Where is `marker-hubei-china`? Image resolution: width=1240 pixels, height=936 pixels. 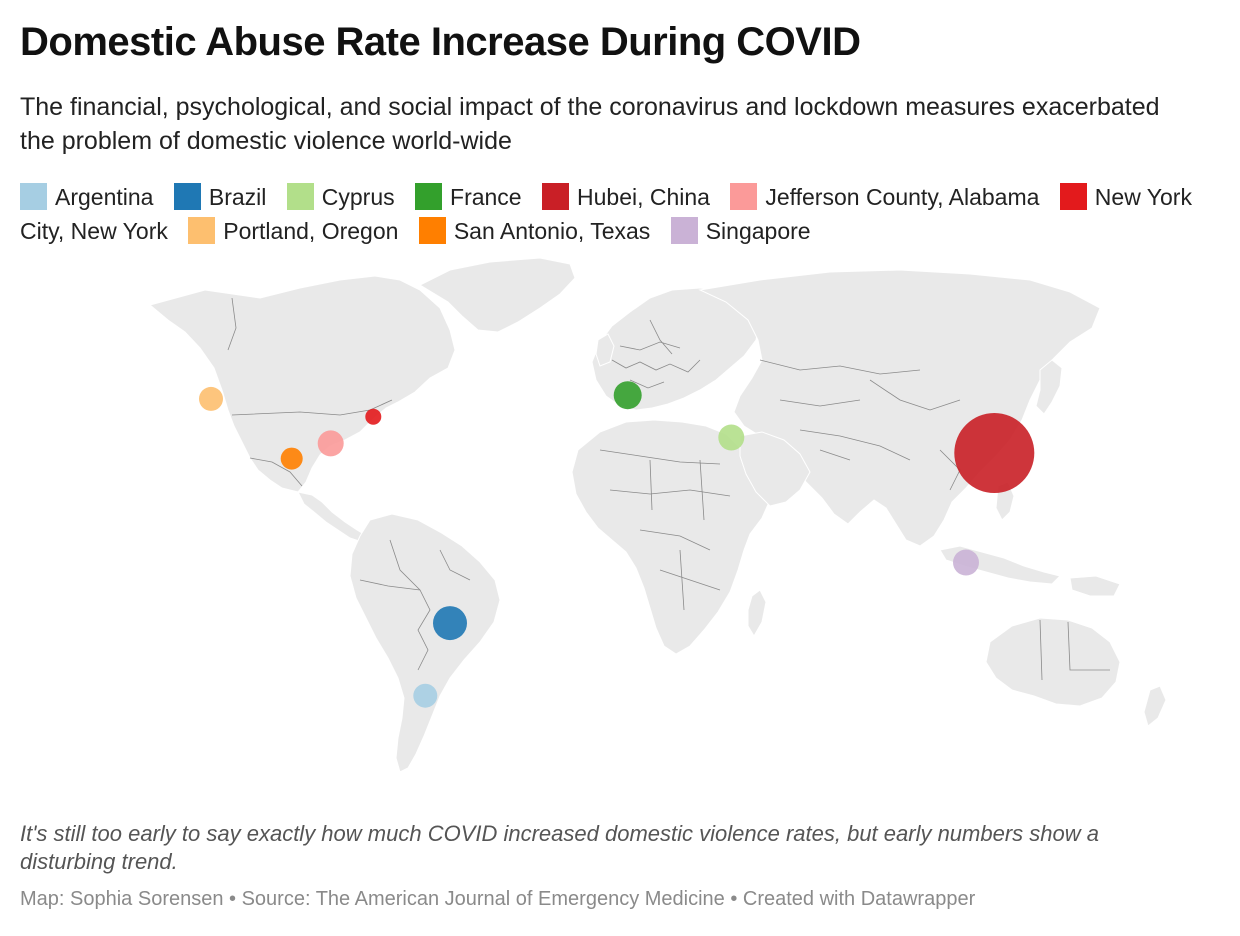 marker-hubei-china is located at coordinates (994, 453).